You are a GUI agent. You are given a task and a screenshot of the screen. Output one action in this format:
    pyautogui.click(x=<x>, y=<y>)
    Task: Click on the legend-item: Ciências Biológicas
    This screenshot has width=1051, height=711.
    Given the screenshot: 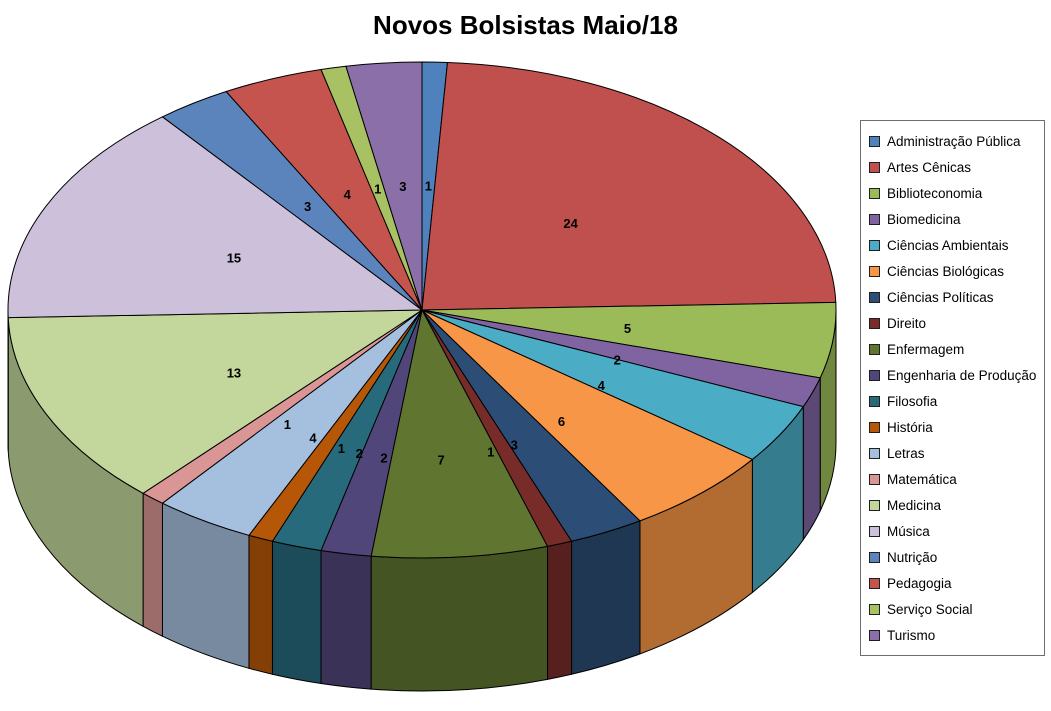 What is the action you would take?
    pyautogui.click(x=952, y=271)
    